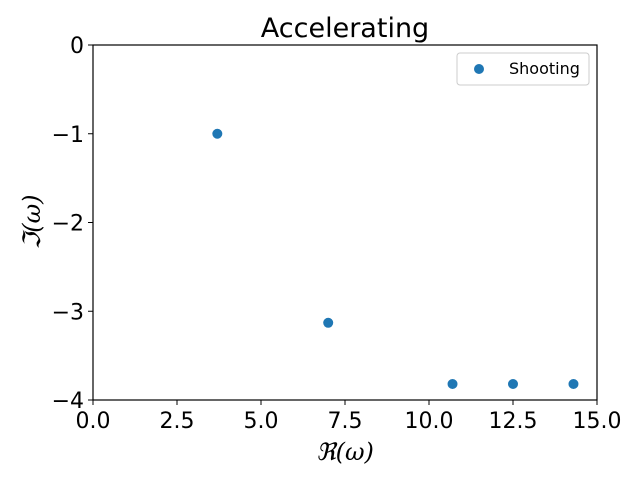 Image resolution: width=640 pixels, height=480 pixels. Describe the element at coordinates (429, 421) in the screenshot. I see `x-tick-label: 10.0` at that location.